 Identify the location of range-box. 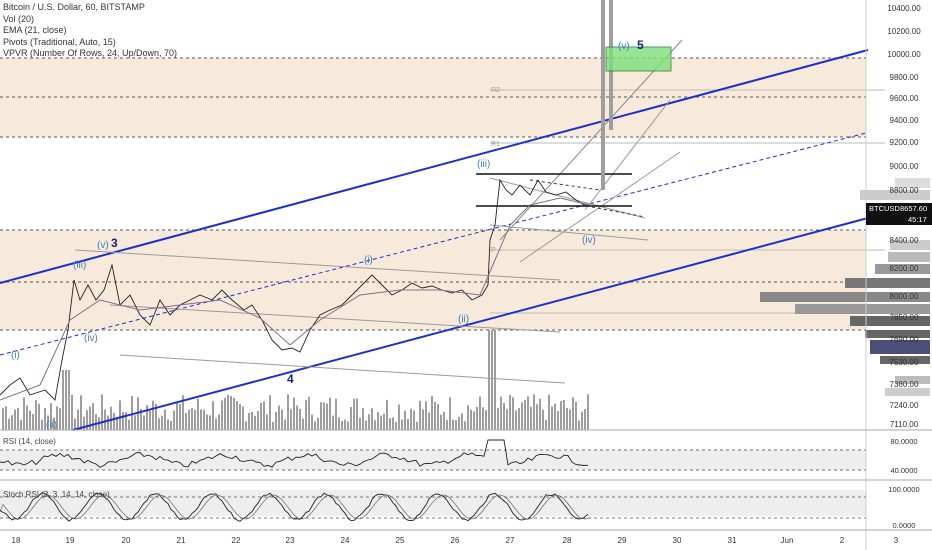
(554, 190).